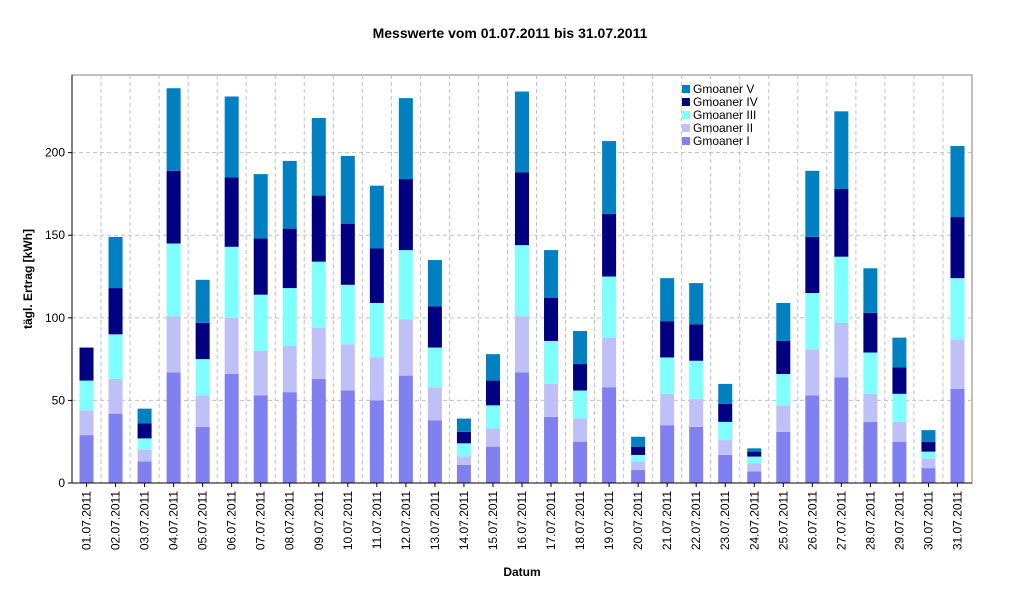  What do you see at coordinates (754, 520) in the screenshot?
I see `x-tick-label: 24.07.2011` at bounding box center [754, 520].